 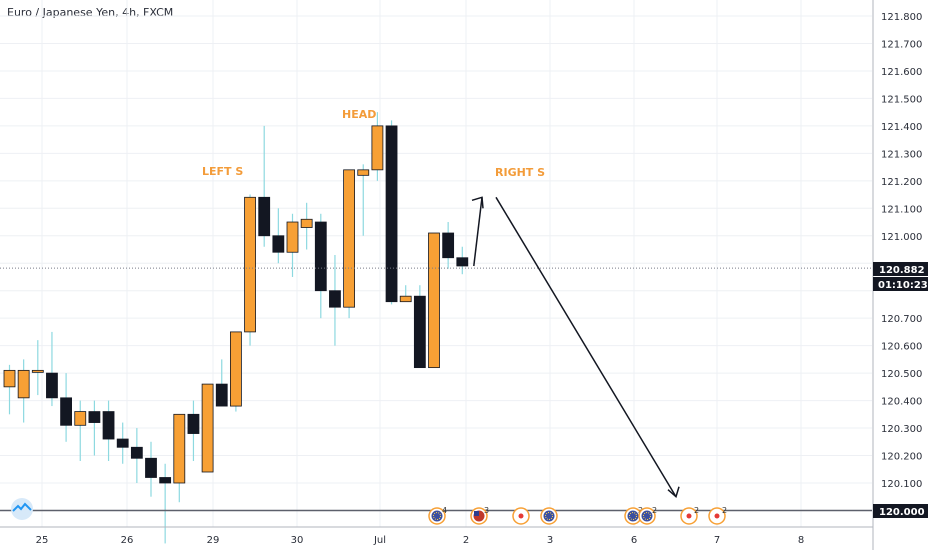 What do you see at coordinates (436, 536) in the screenshot?
I see `time-axis: 25 26 29 30 Jul 2 3 6 7 8` at bounding box center [436, 536].